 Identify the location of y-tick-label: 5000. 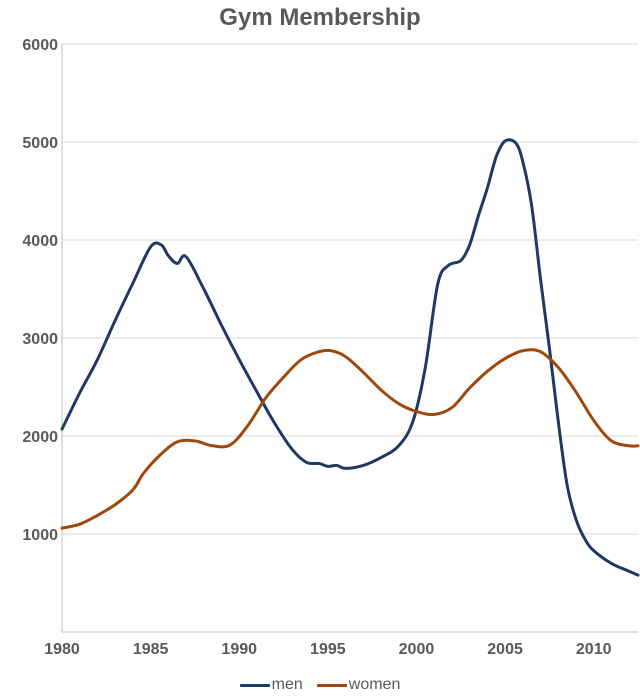
(40, 143).